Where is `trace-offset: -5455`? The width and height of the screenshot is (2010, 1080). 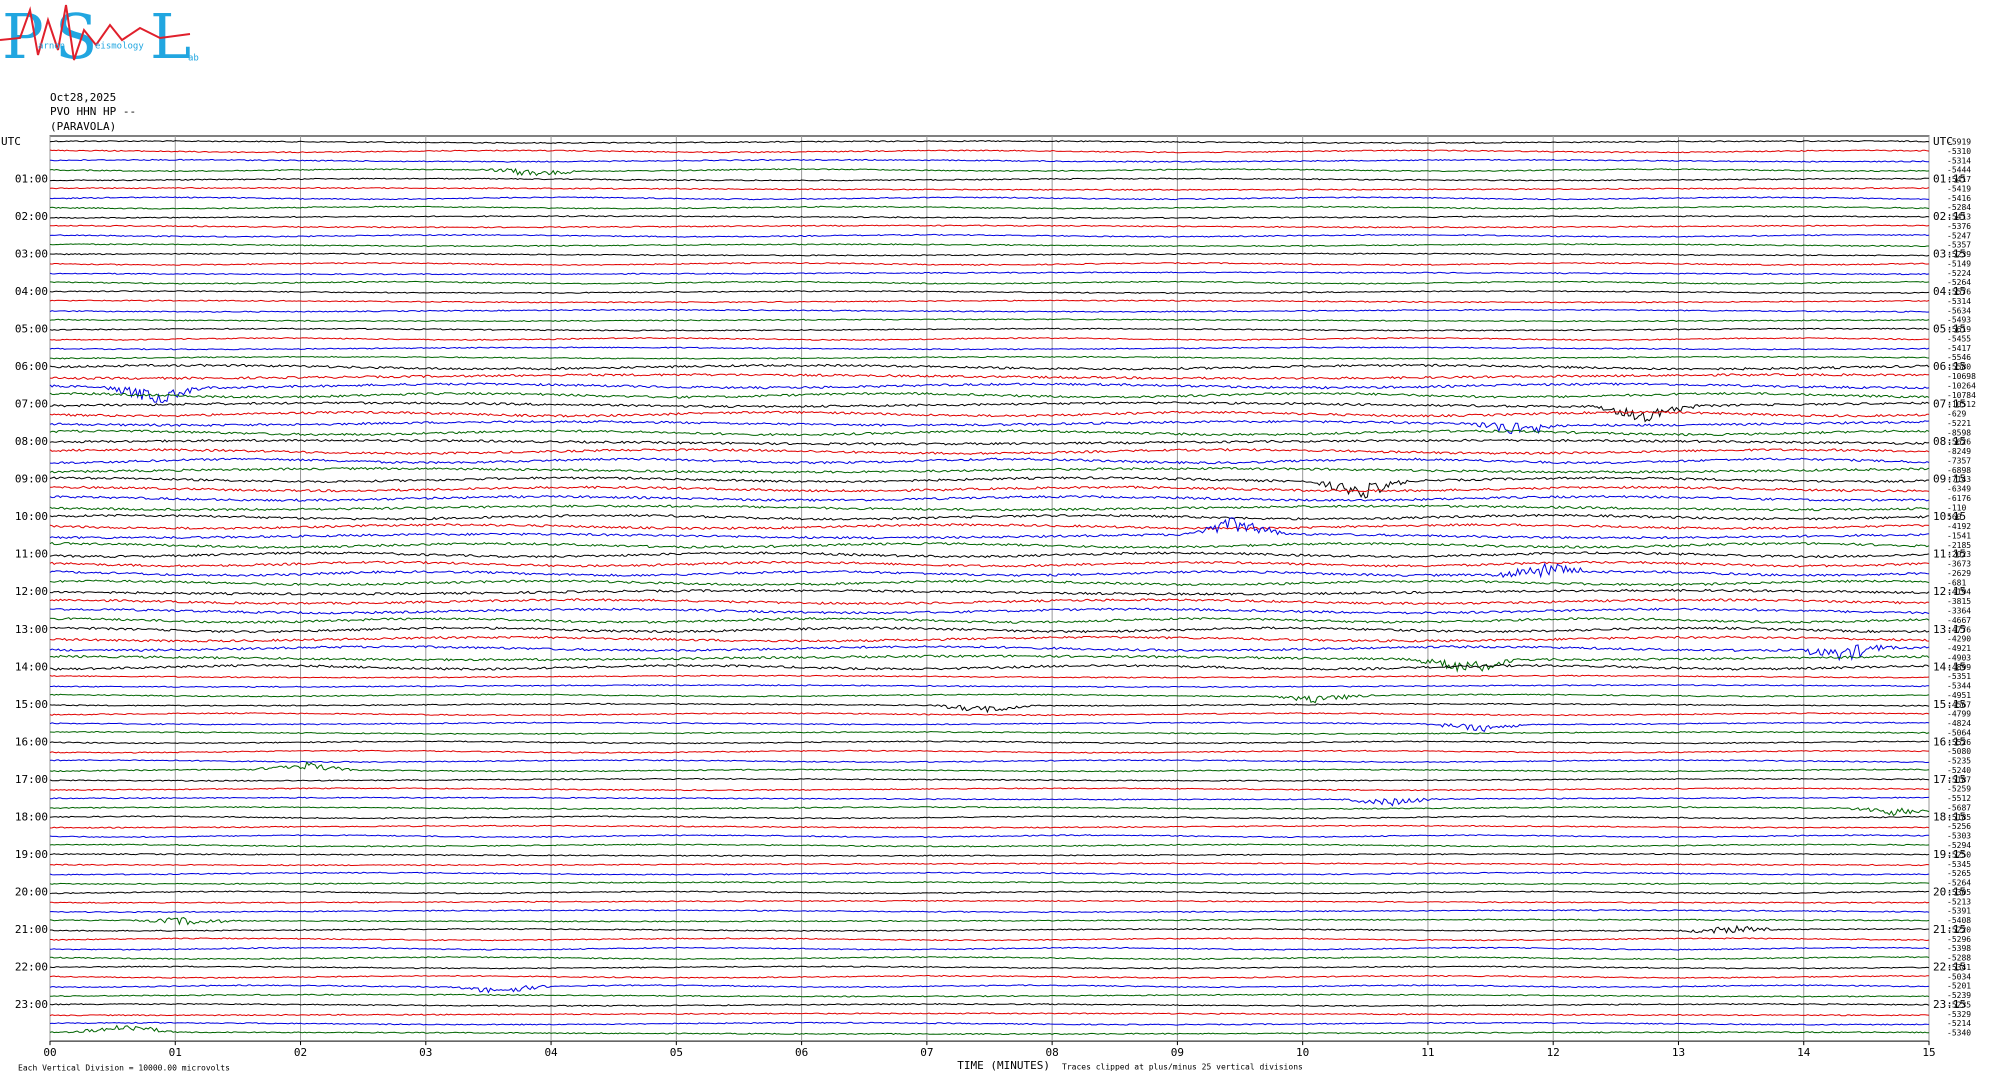
trace-offset: -5455 is located at coordinates (1959, 338).